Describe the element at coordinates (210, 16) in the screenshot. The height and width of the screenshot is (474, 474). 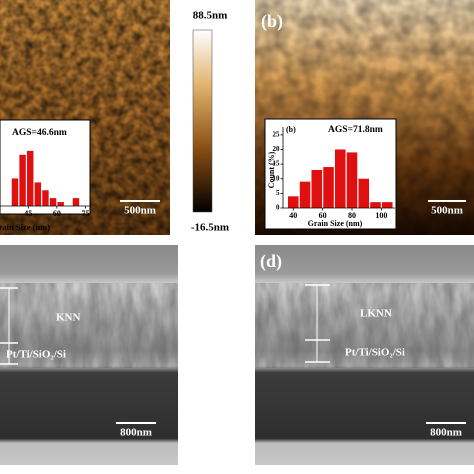
I see `colorbar-max: 88.5nm` at that location.